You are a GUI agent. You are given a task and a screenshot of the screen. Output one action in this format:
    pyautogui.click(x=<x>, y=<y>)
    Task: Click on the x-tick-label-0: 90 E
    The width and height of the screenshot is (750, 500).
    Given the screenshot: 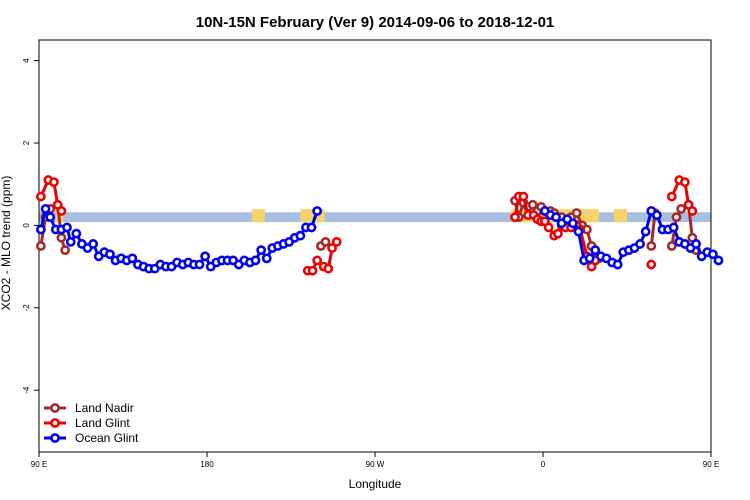 What is the action you would take?
    pyautogui.click(x=39, y=464)
    